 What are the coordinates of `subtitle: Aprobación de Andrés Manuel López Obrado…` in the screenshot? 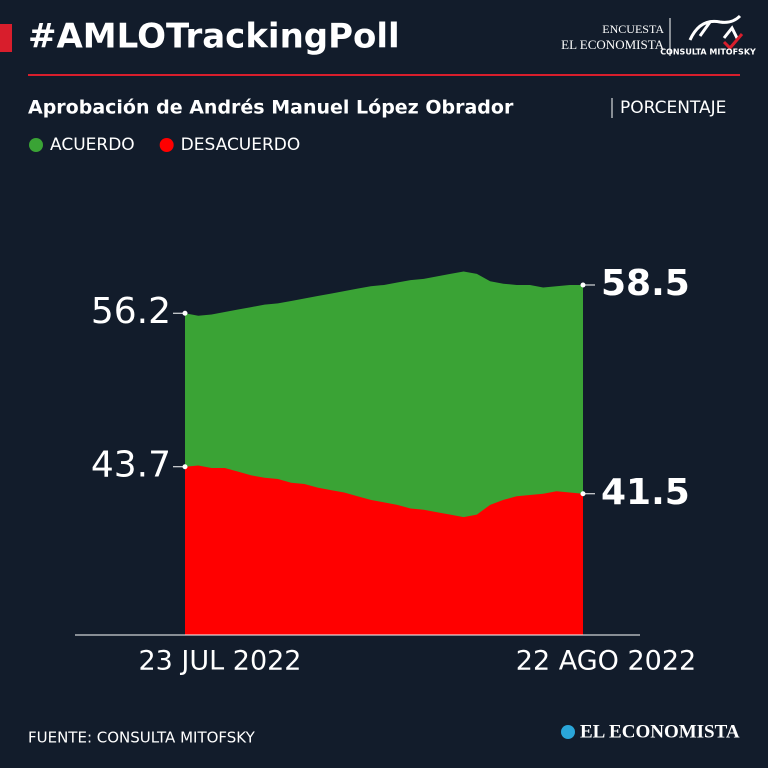 It's located at (271, 108).